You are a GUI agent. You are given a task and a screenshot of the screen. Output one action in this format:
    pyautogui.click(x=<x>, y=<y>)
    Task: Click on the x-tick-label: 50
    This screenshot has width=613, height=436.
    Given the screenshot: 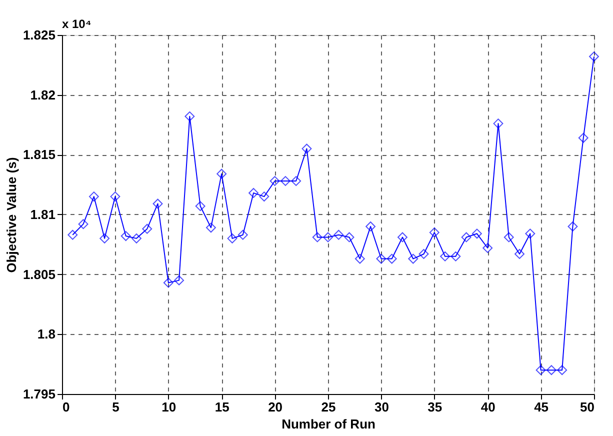 What is the action you would take?
    pyautogui.click(x=587, y=407)
    